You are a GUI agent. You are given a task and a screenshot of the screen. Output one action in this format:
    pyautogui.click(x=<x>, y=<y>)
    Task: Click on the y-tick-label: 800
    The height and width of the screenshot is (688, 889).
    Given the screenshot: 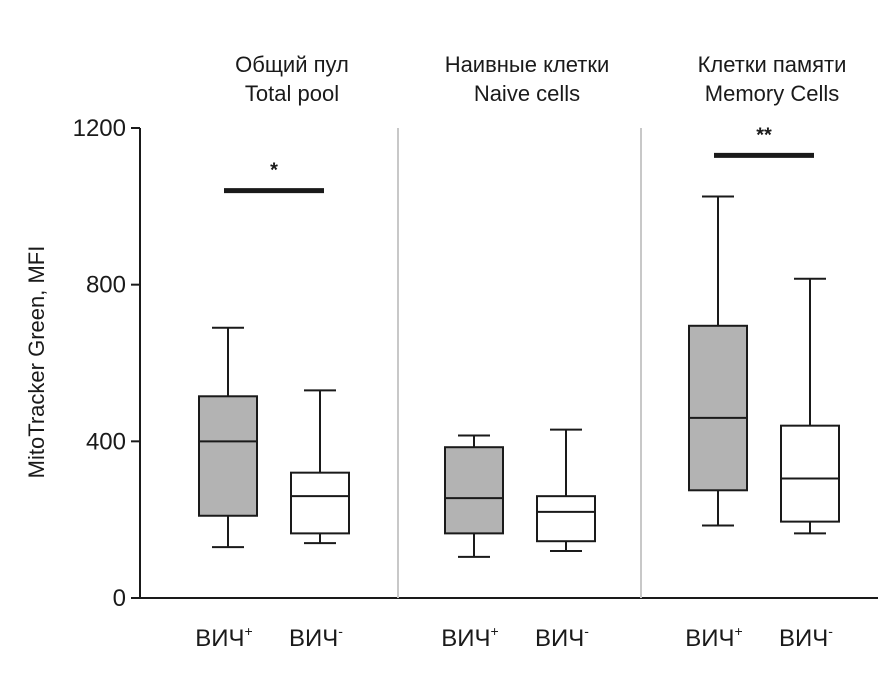 What is the action you would take?
    pyautogui.click(x=106, y=285)
    